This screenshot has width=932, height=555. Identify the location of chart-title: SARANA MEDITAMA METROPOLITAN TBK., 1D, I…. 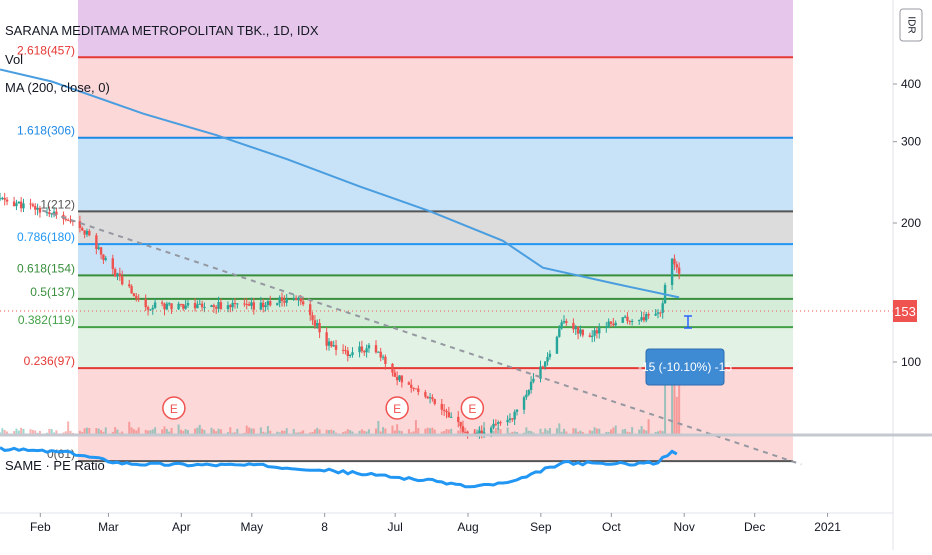
(162, 30).